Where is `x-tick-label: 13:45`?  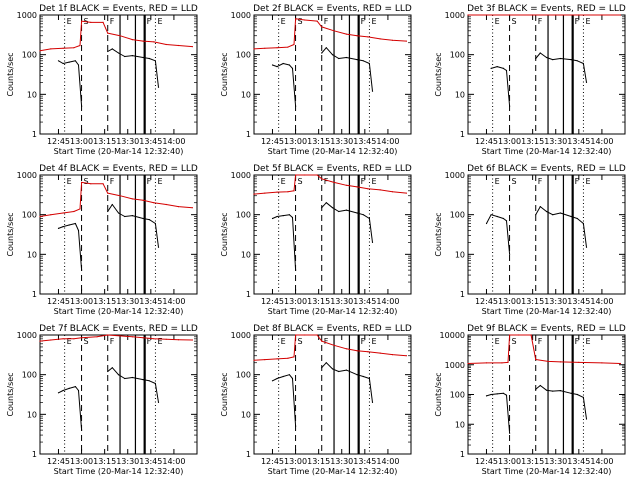
x-tick-label: 13:45 is located at coordinates (364, 461).